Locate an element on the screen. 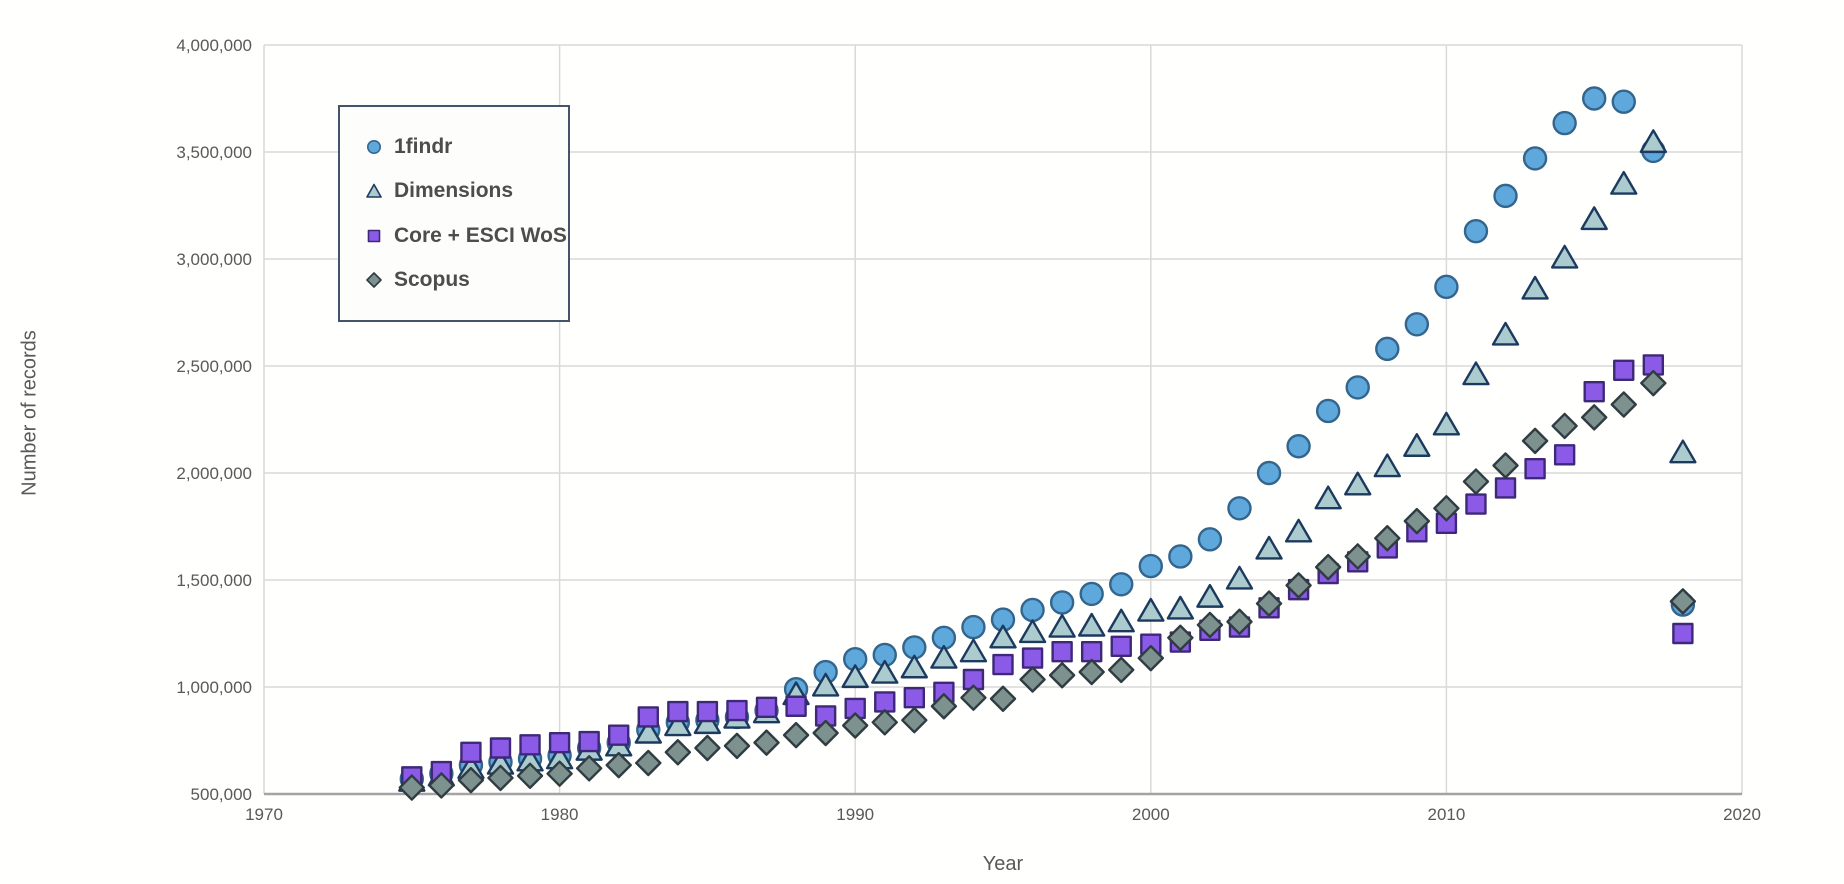  svg-text: 1,000,000 is located at coordinates (214, 687).